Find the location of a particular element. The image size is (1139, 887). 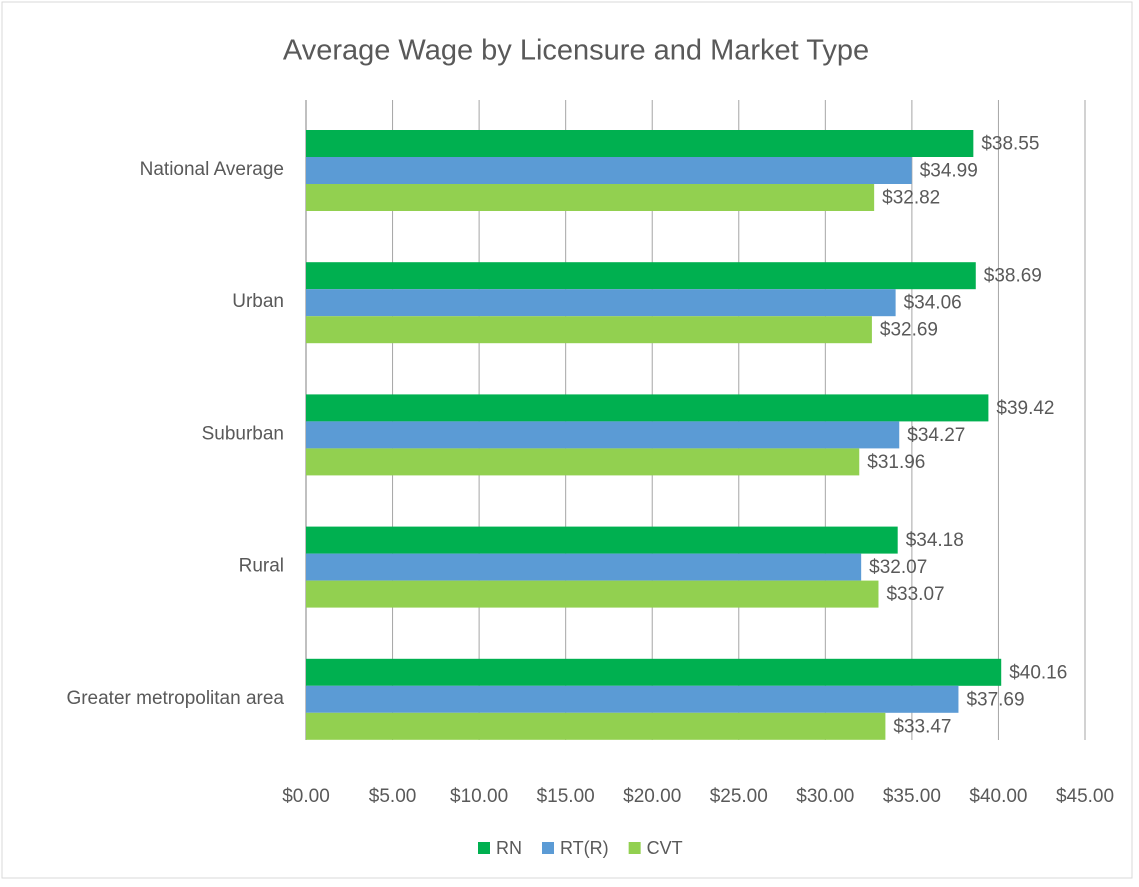

data-label: $34.99 is located at coordinates (949, 171).